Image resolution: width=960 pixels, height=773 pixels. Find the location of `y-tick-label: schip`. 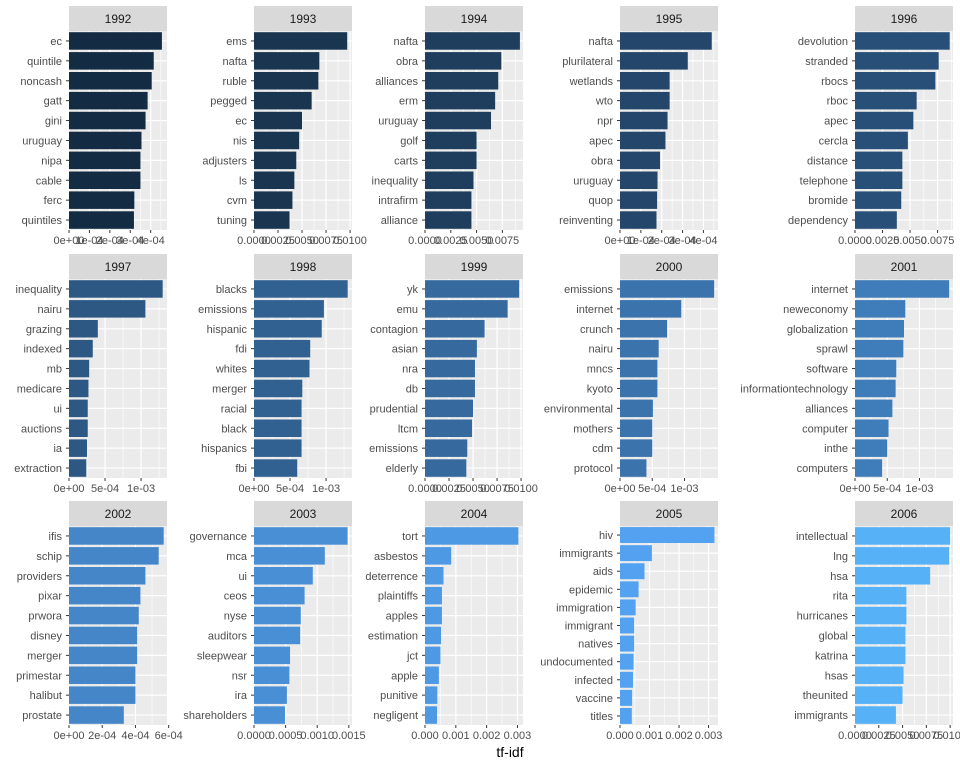

y-tick-label: schip is located at coordinates (49, 557).